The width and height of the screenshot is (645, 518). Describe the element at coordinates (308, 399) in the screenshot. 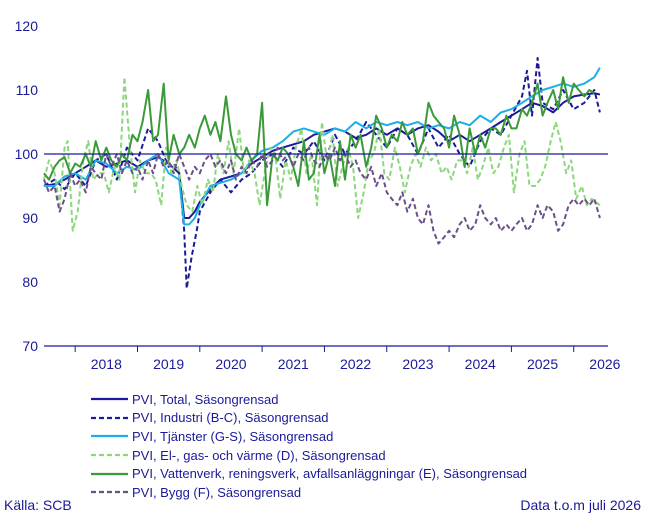

I see `legend-item: PVI, Total, Säsongrensad` at that location.